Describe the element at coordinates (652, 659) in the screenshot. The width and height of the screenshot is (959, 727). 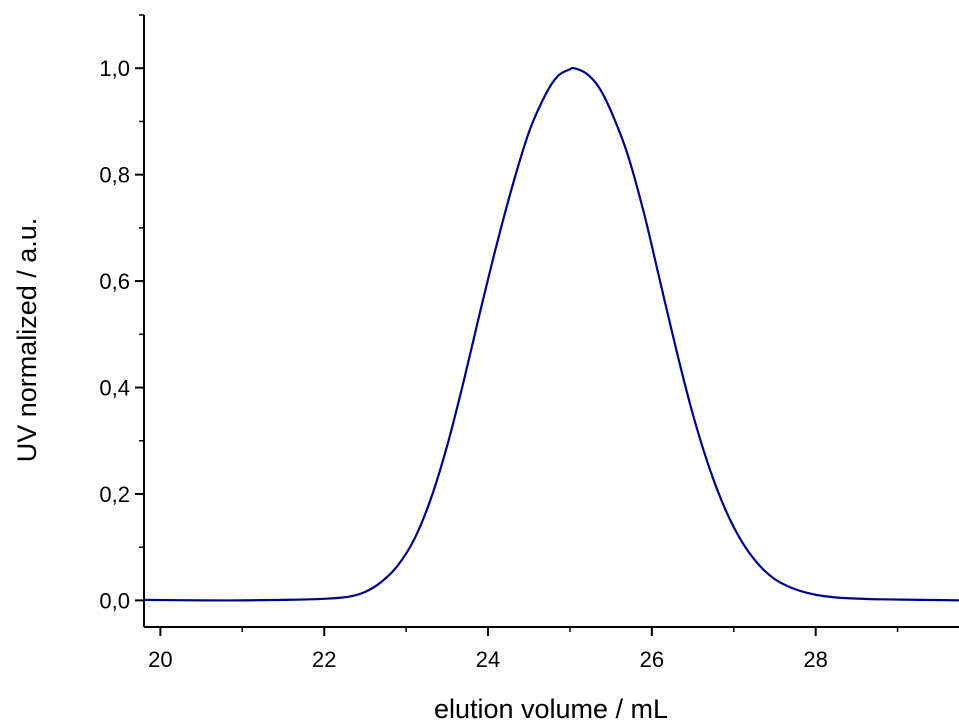
I see `x-tick-label: 26` at that location.